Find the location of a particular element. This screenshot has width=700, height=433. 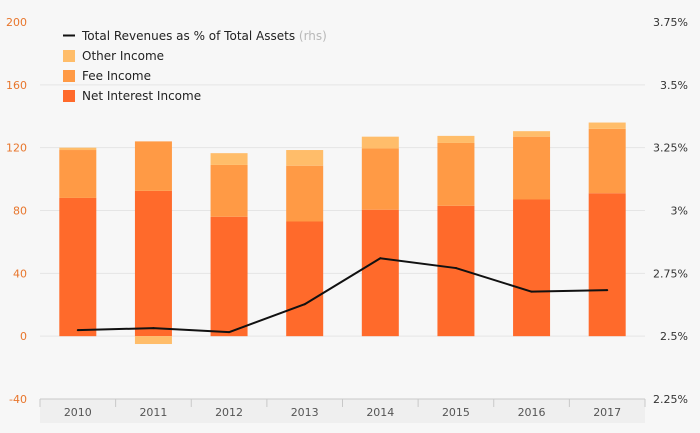

revenue-line is located at coordinates (342, 295).